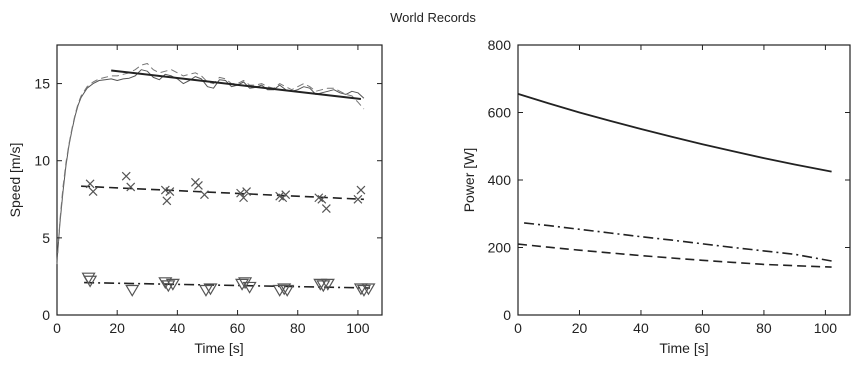 Image resolution: width=865 pixels, height=365 pixels. I want to click on power-y-tick-label: 600, so click(500, 113).